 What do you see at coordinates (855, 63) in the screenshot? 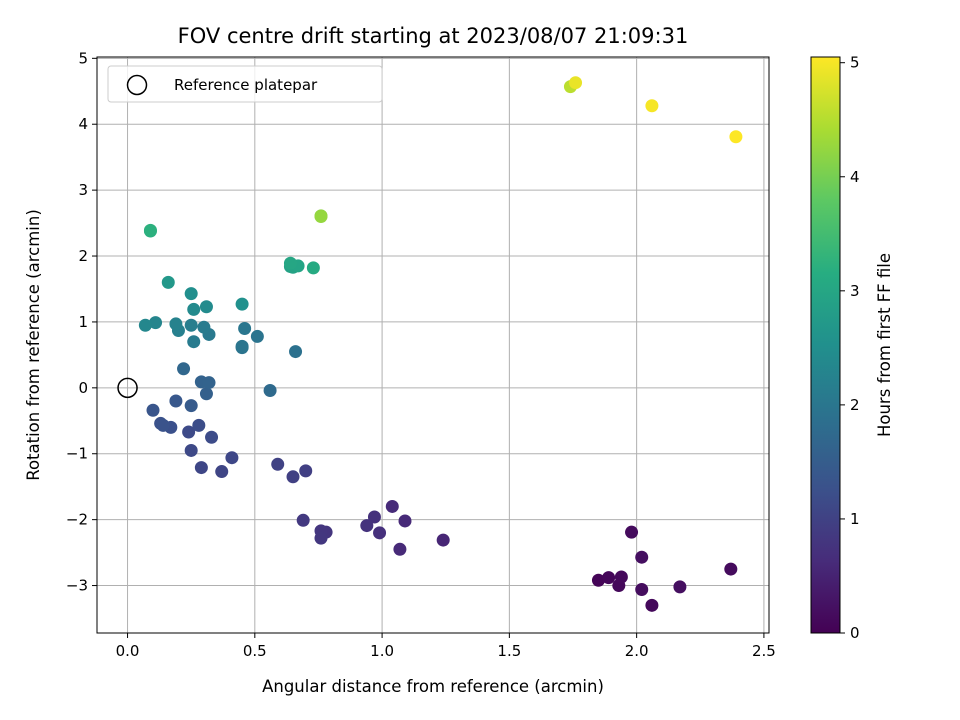
I see `colorbar-tick-label: 5` at bounding box center [855, 63].